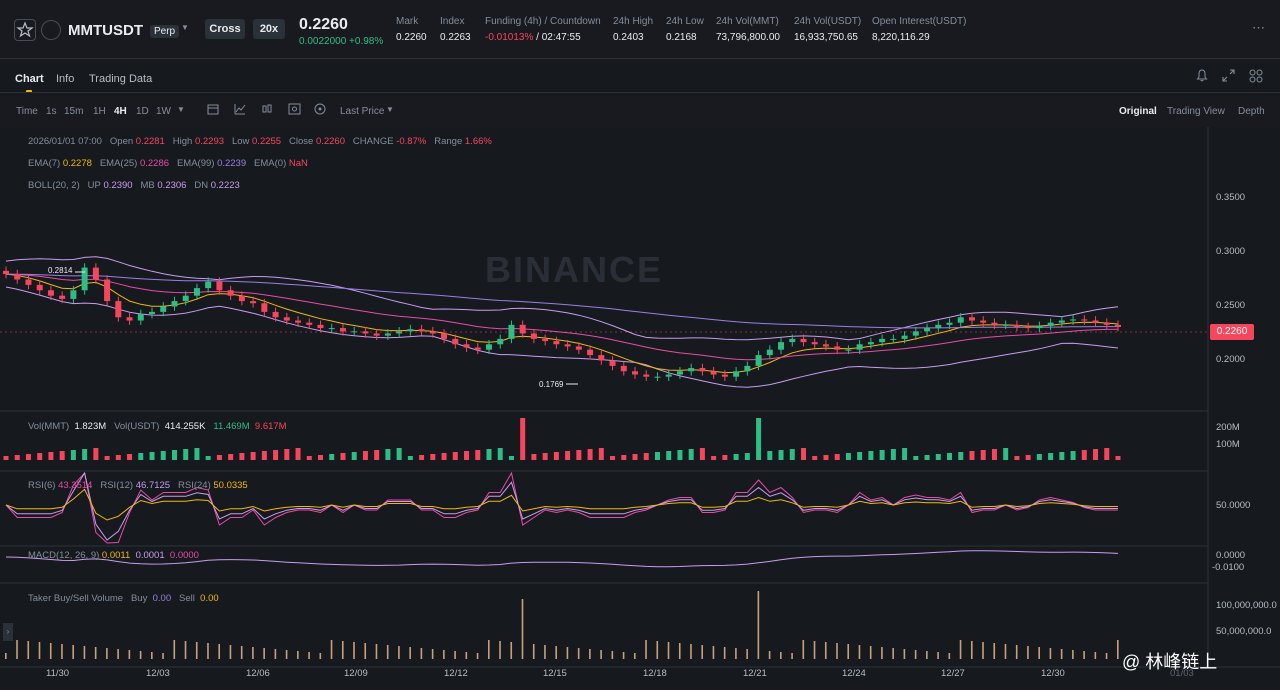  What do you see at coordinates (74, 111) in the screenshot?
I see `interval-15m: 15m` at bounding box center [74, 111].